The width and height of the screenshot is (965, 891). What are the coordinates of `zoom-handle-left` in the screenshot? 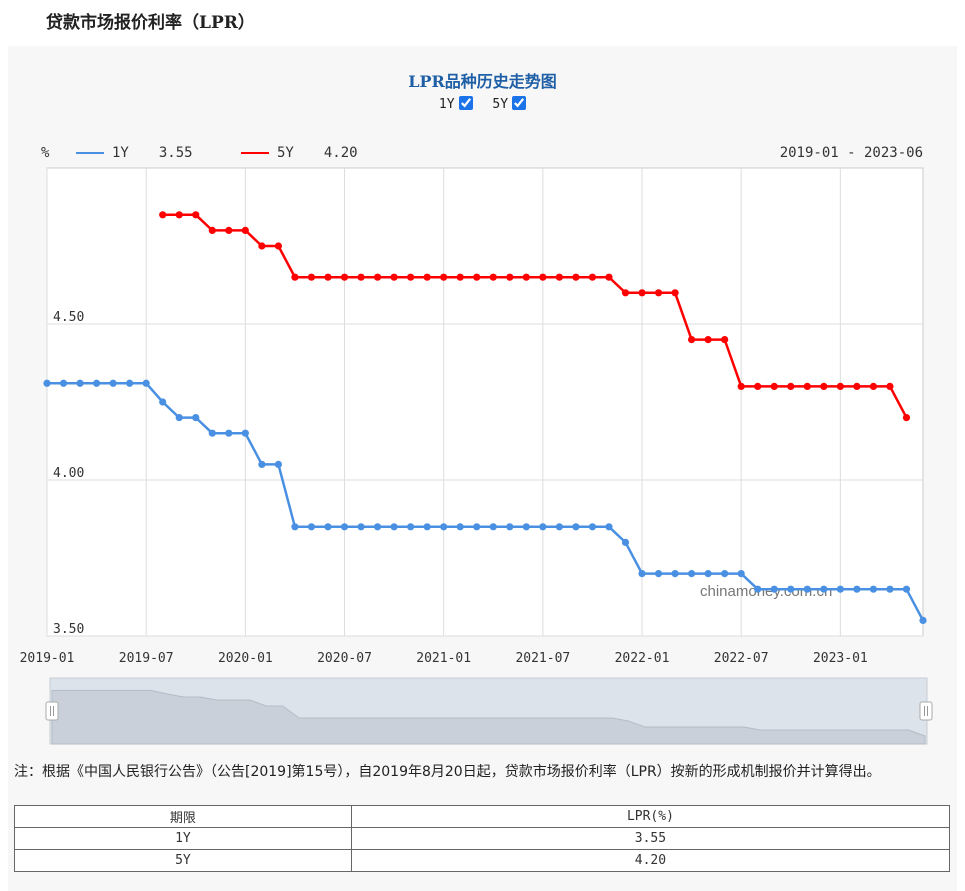 It's located at (52, 711).